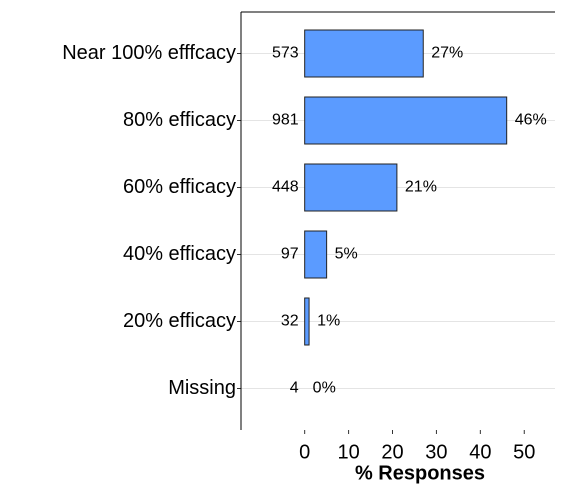  What do you see at coordinates (420, 473) in the screenshot?
I see `x-axis-label: % Responses` at bounding box center [420, 473].